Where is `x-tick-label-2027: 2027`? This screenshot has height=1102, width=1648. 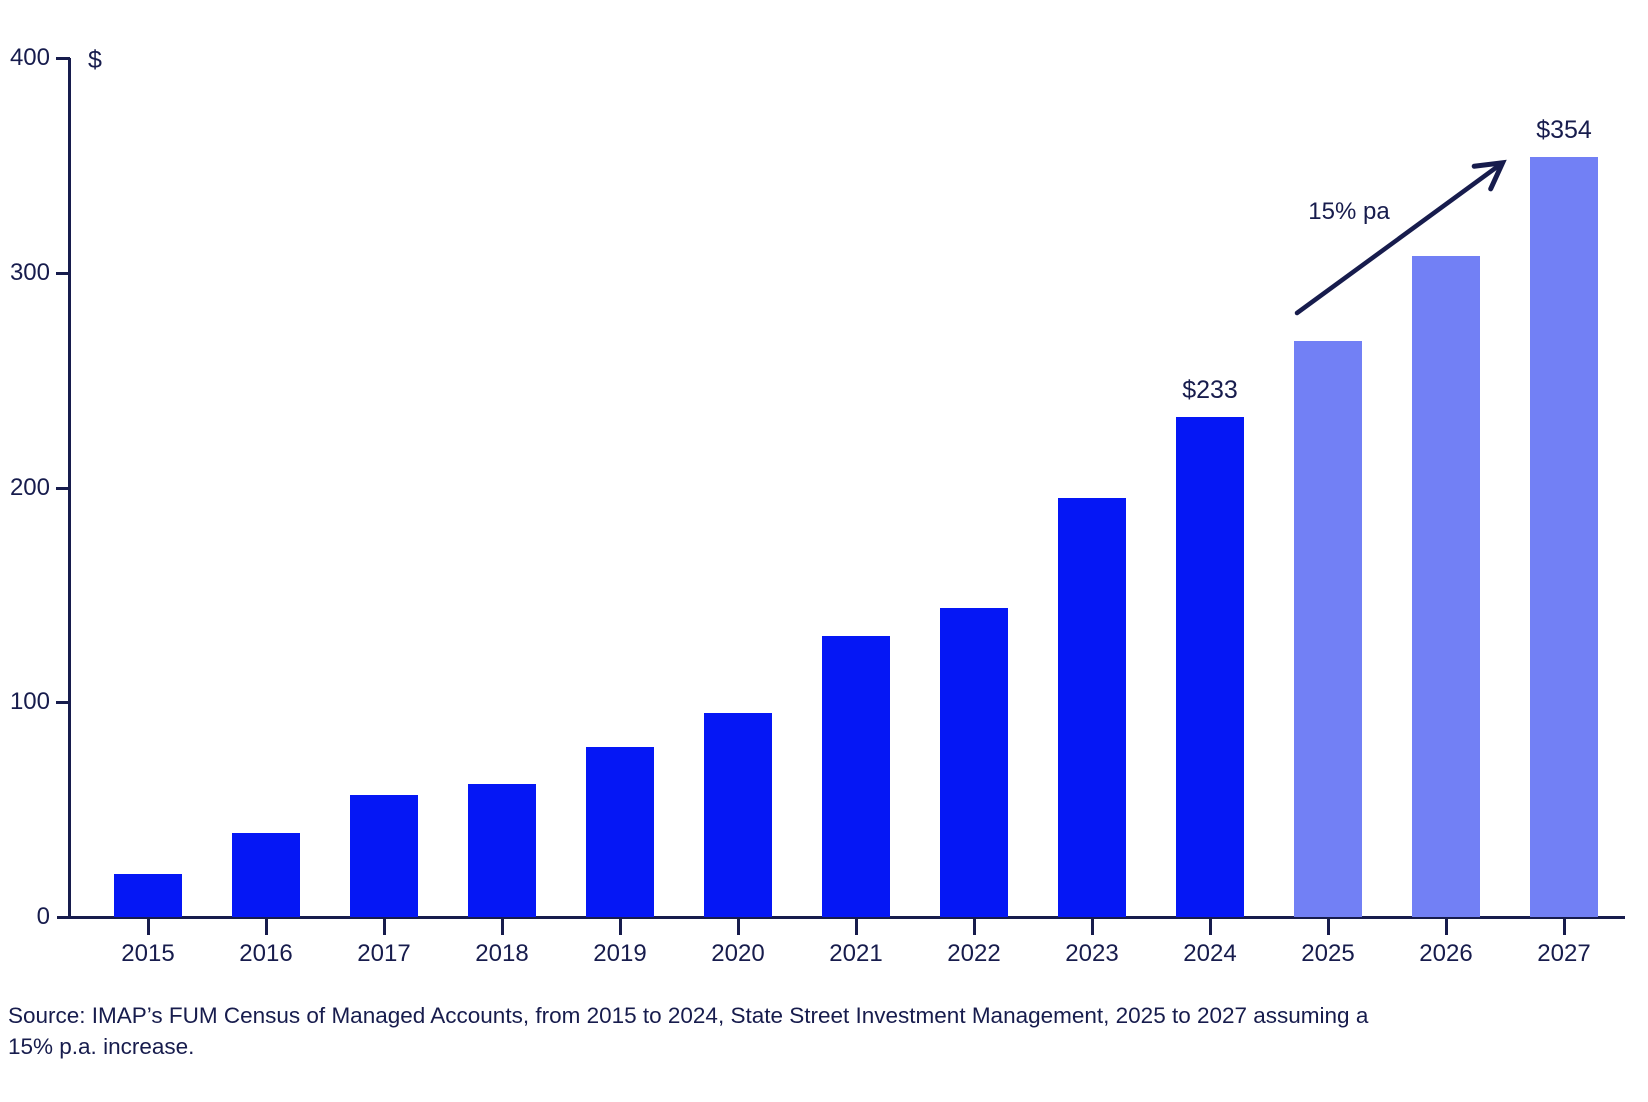
x-tick-label-2027: 2027 is located at coordinates (1564, 953).